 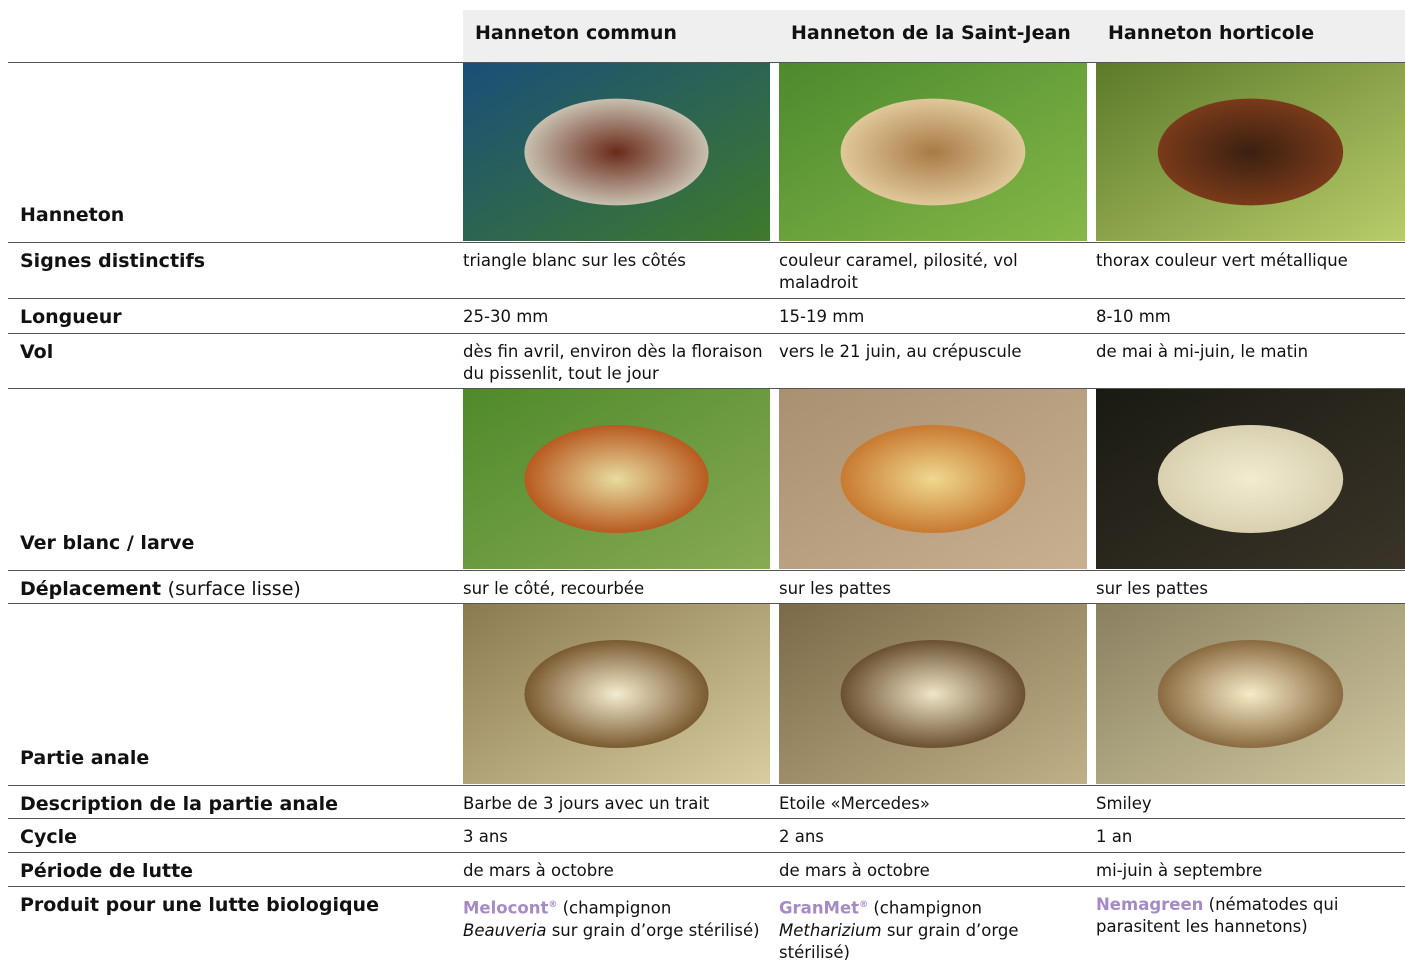 I want to click on label-text: Ver blanc / larve, so click(x=107, y=543).